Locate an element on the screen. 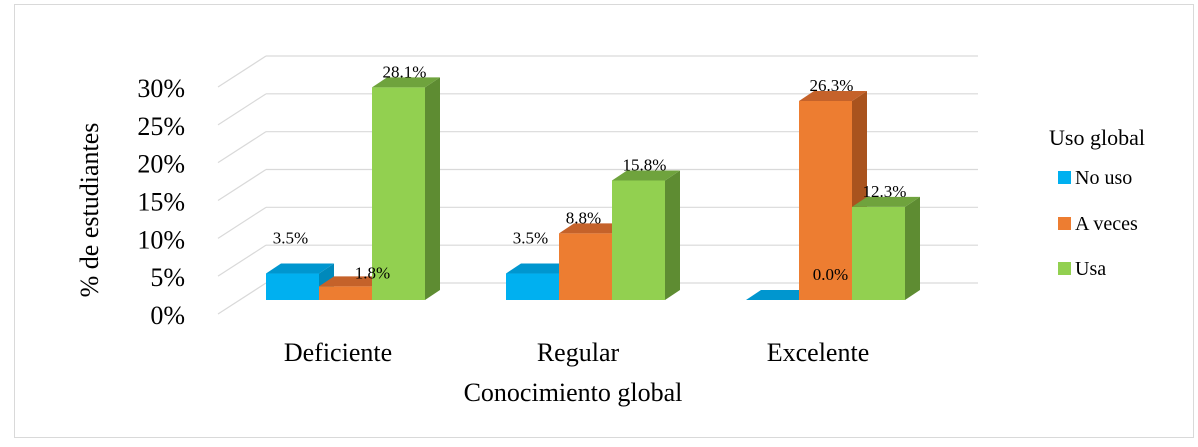  y-axis-title: % de estudiantes is located at coordinates (89, 210).